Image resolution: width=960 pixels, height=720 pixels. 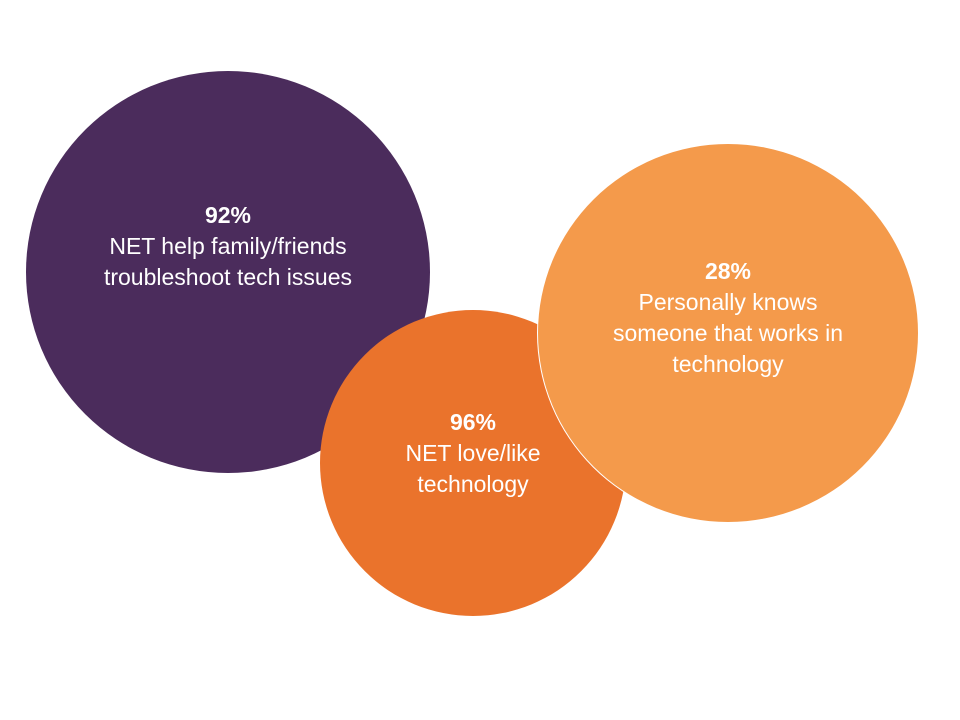 I want to click on bubble-love-technology-label: NET love/like technology, so click(x=473, y=468).